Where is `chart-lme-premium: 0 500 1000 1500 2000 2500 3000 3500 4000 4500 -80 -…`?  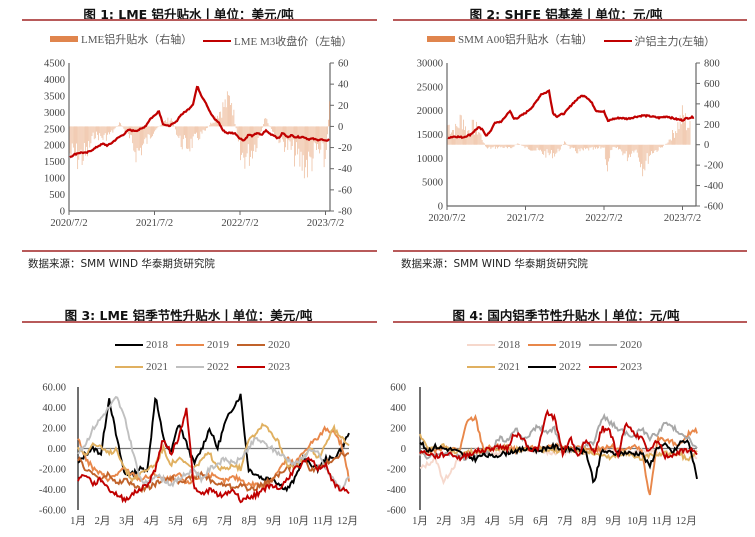 chart-lme-premium: 0 500 1000 1500 2000 2500 3000 3500 4000 4500 -80 -… is located at coordinates (198, 144).